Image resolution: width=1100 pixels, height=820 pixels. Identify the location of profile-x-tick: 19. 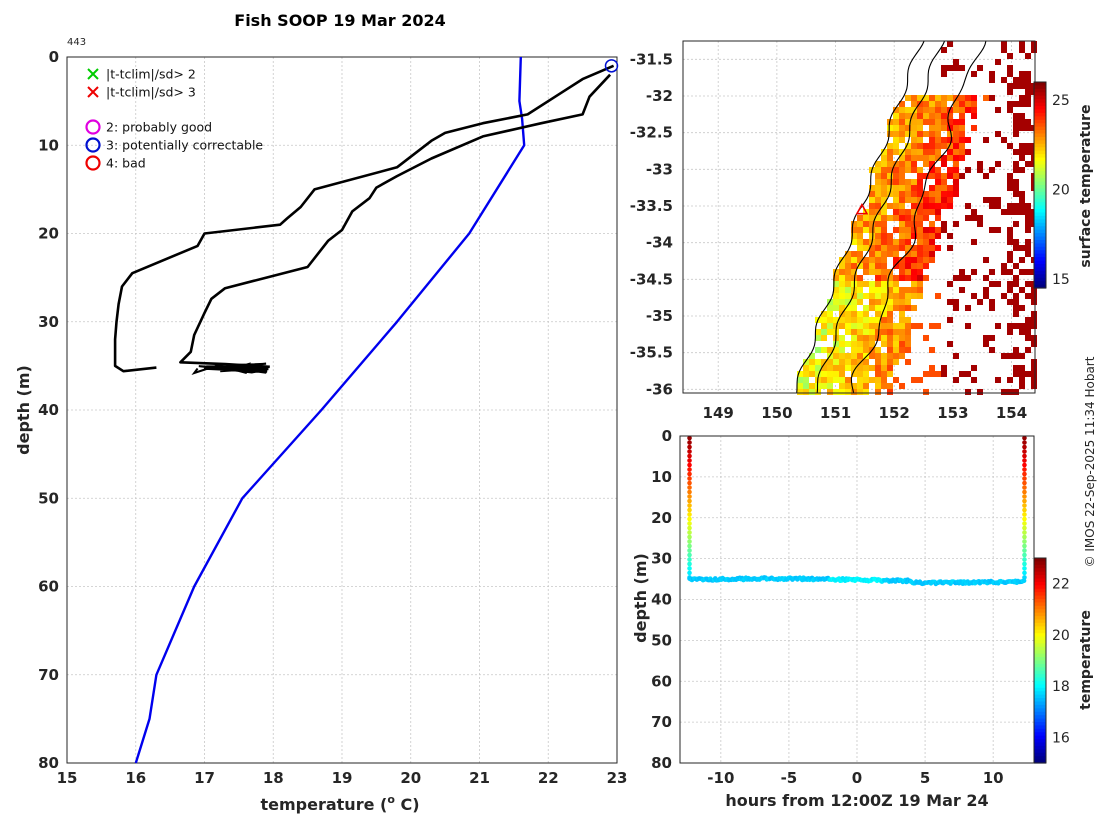
(342, 778).